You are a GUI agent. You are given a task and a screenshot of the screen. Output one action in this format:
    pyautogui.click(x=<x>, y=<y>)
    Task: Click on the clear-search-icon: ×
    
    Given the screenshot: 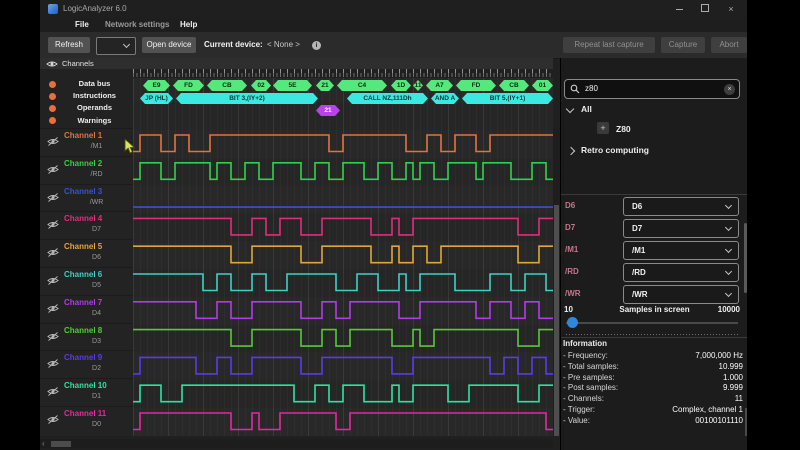 What is the action you would take?
    pyautogui.click(x=729, y=89)
    